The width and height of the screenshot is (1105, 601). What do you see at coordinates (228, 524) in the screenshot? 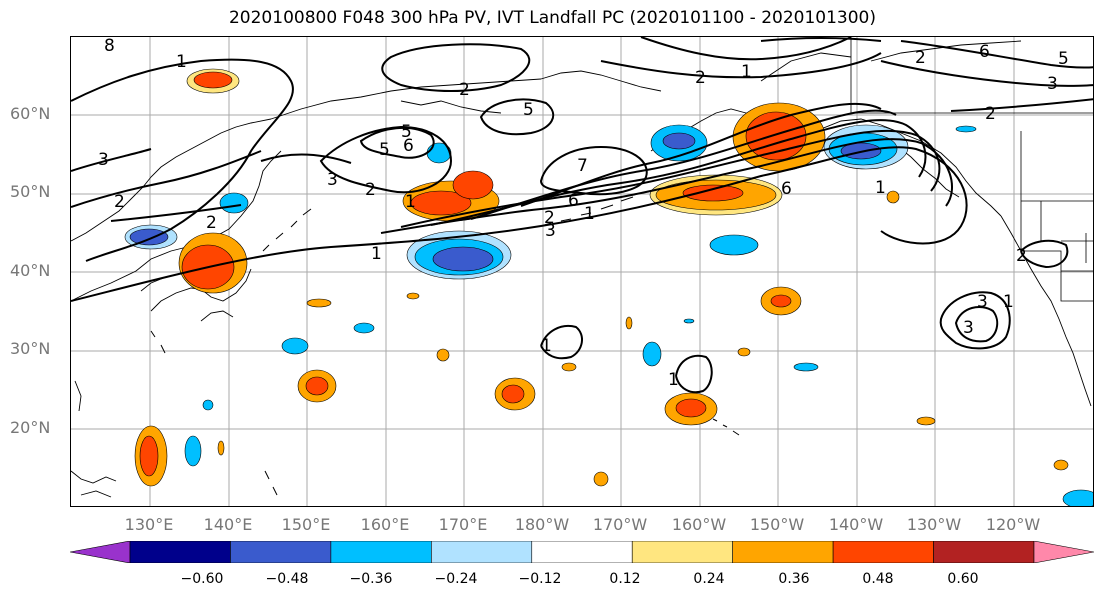
I see `lon-label-140e: 140°E` at bounding box center [228, 524].